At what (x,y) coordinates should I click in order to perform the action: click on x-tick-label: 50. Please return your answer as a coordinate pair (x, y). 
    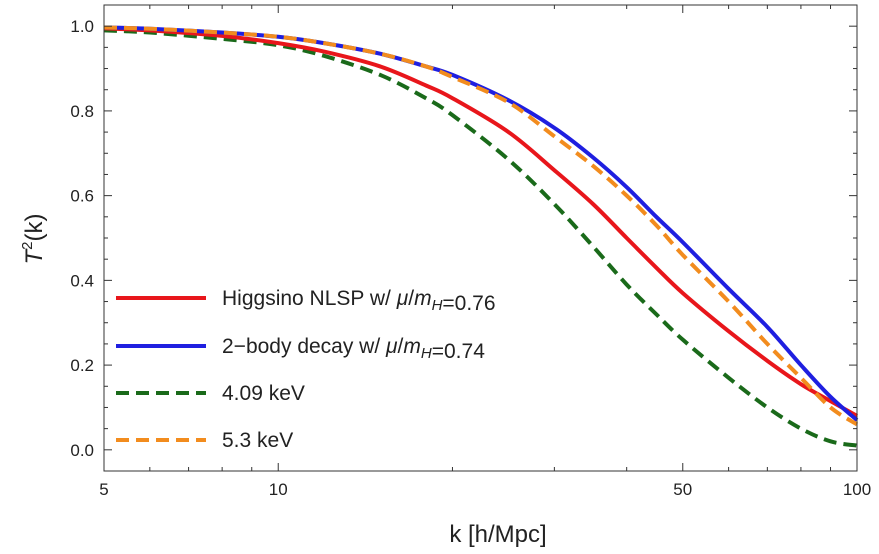
    Looking at the image, I should click on (682, 489).